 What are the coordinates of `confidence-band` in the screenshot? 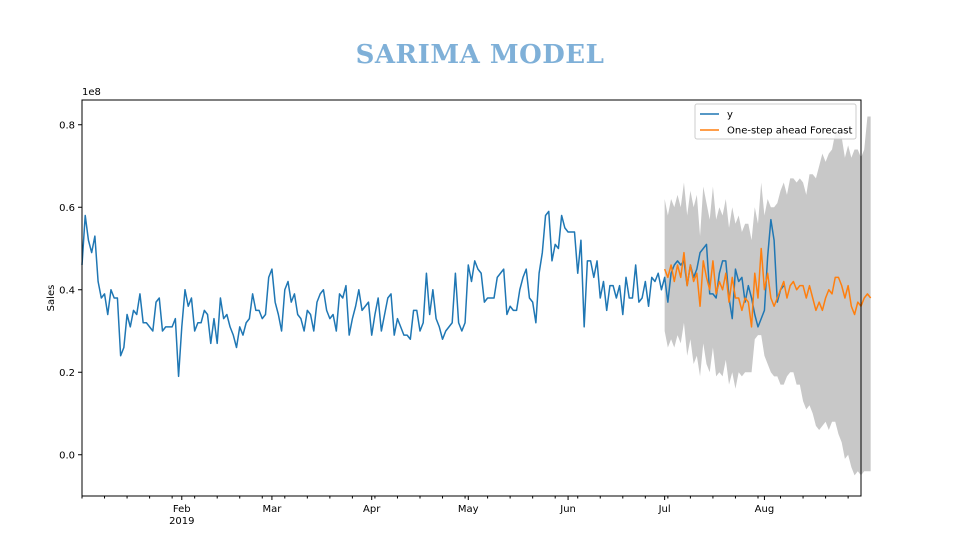 It's located at (767, 296).